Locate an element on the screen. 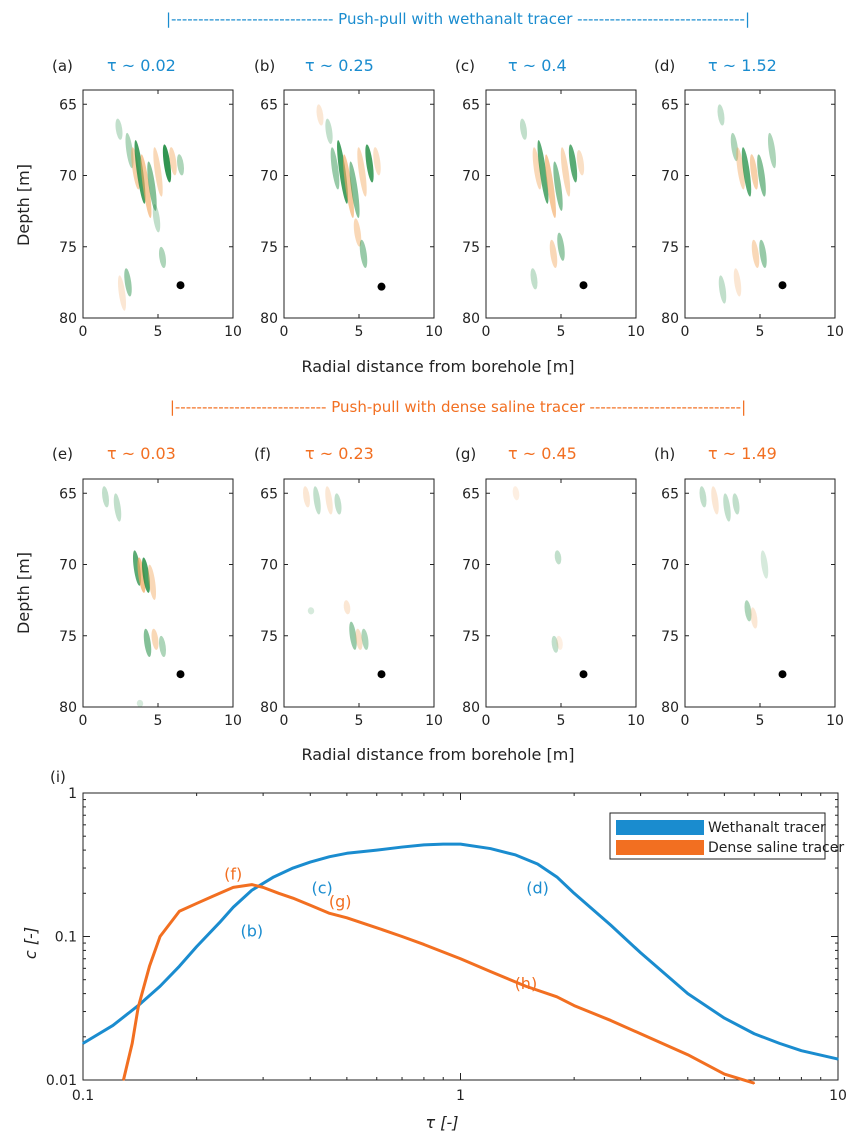 The image size is (851, 1136). panel-tau-b: τ ~ 0.25 is located at coordinates (339, 65).